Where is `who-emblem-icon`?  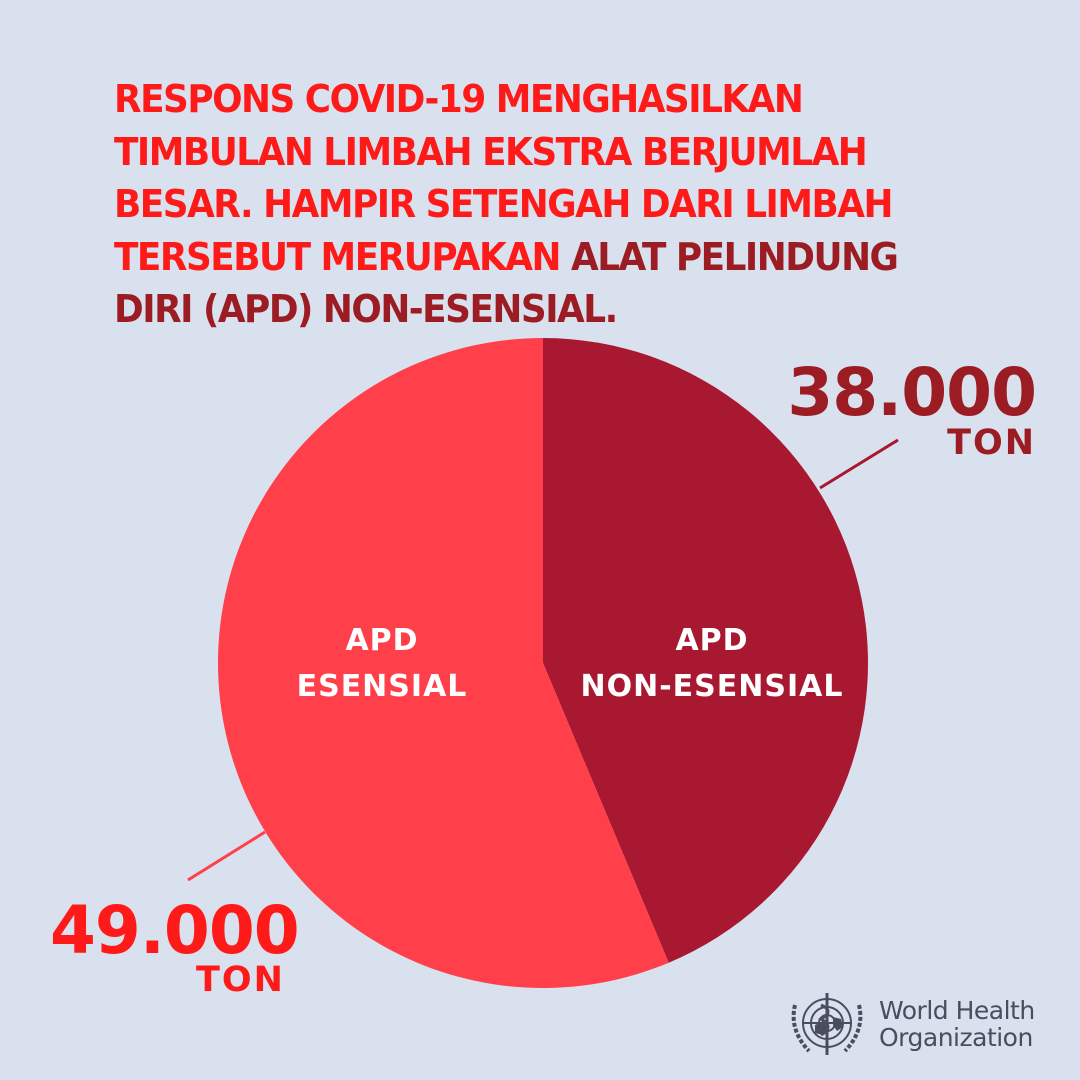 who-emblem-icon is located at coordinates (827, 1024).